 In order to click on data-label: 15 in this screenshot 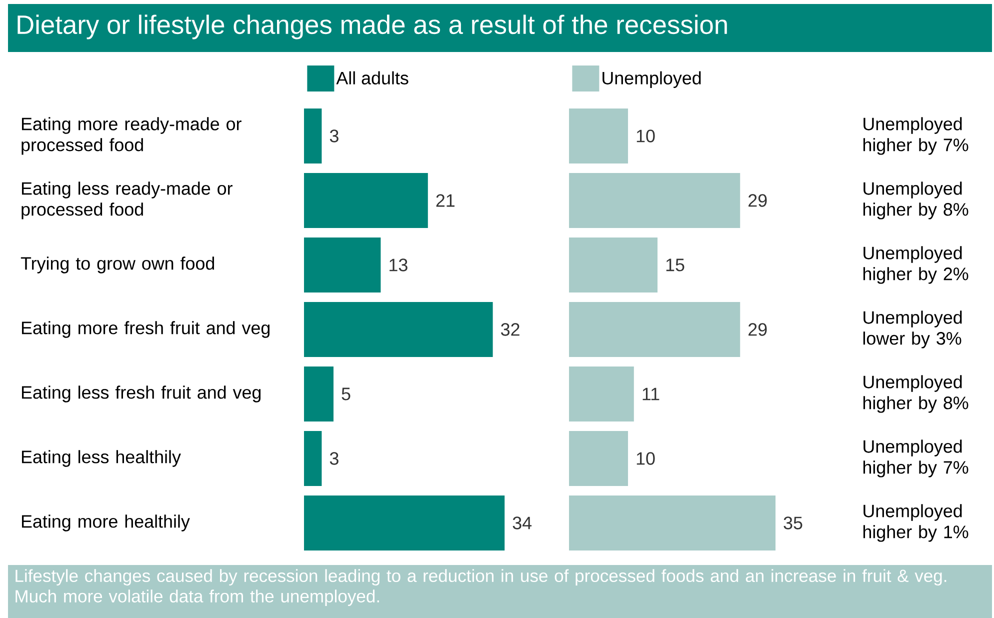, I will do `click(675, 265)`.